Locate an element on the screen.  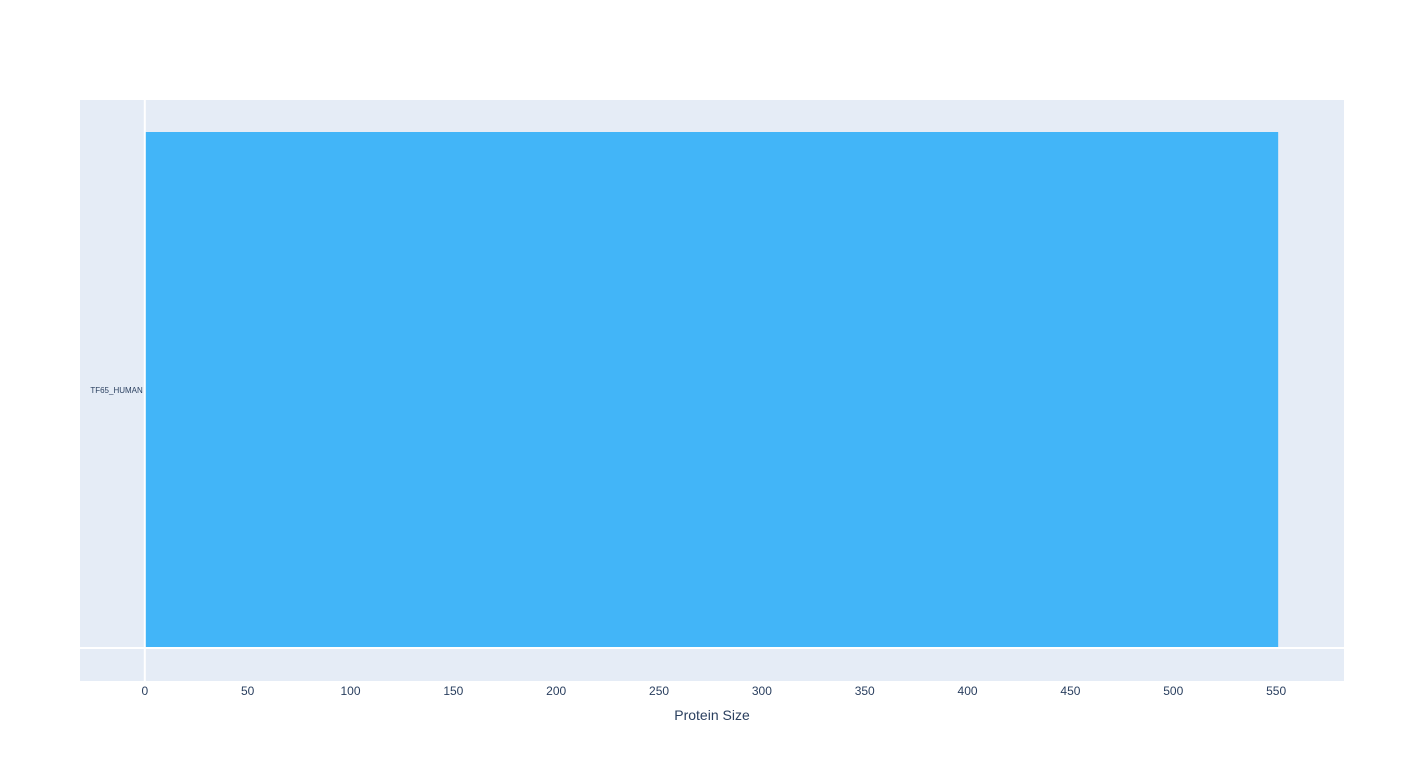
y-category-label: TF65_HUMAN is located at coordinates (116, 390).